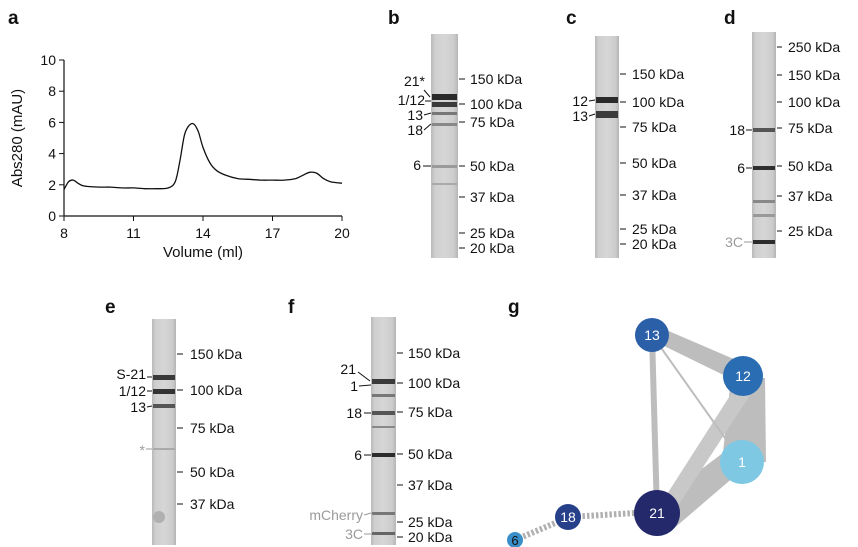  I want to click on x-tick-label: 17, so click(273, 233).